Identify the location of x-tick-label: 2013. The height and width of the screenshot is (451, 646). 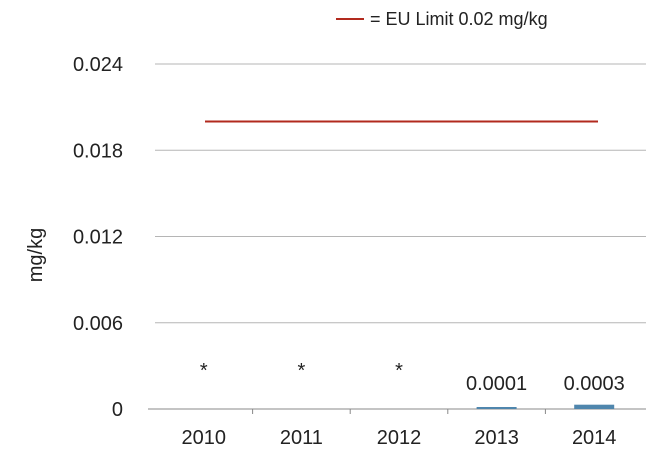
(496, 438).